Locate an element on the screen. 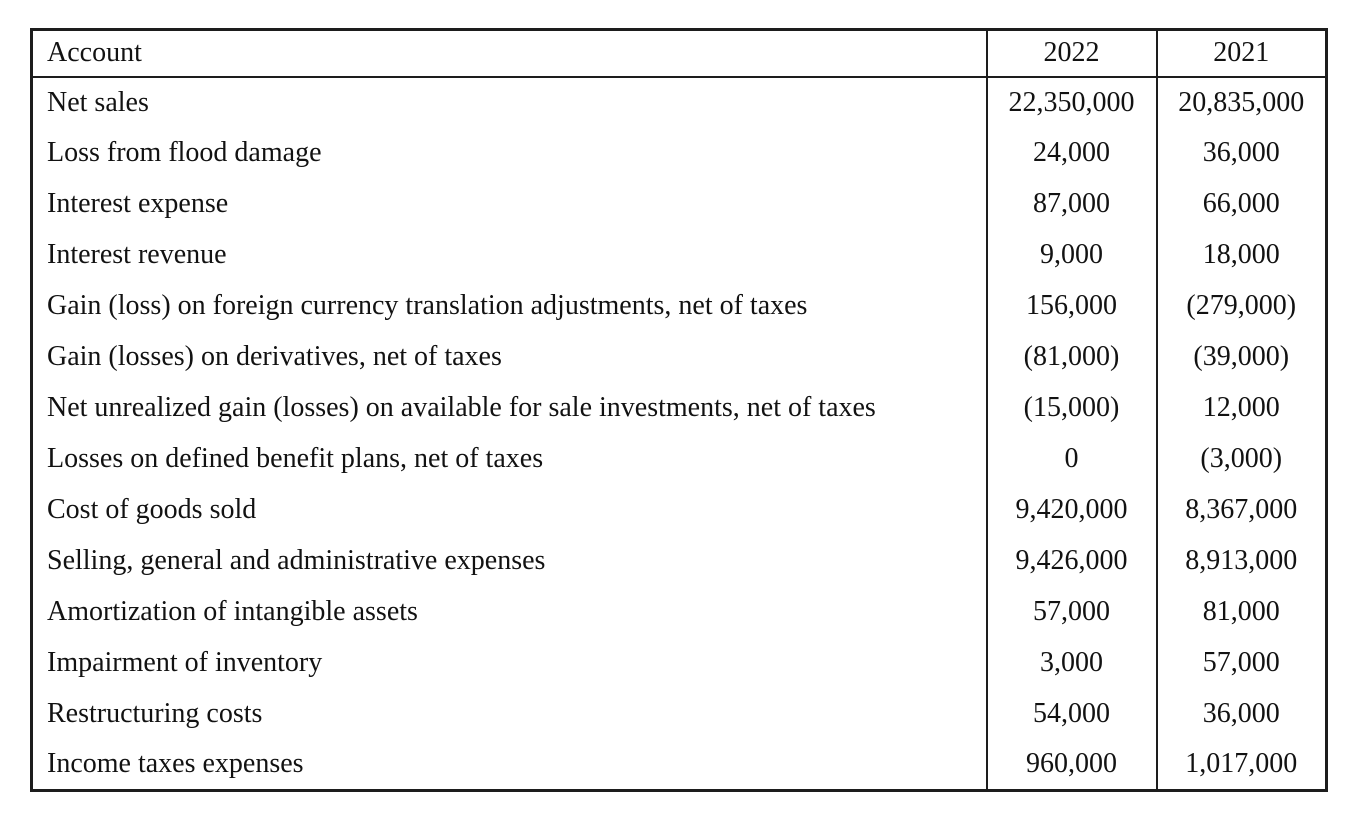  header-row: Account 2022 2021 is located at coordinates (679, 53).